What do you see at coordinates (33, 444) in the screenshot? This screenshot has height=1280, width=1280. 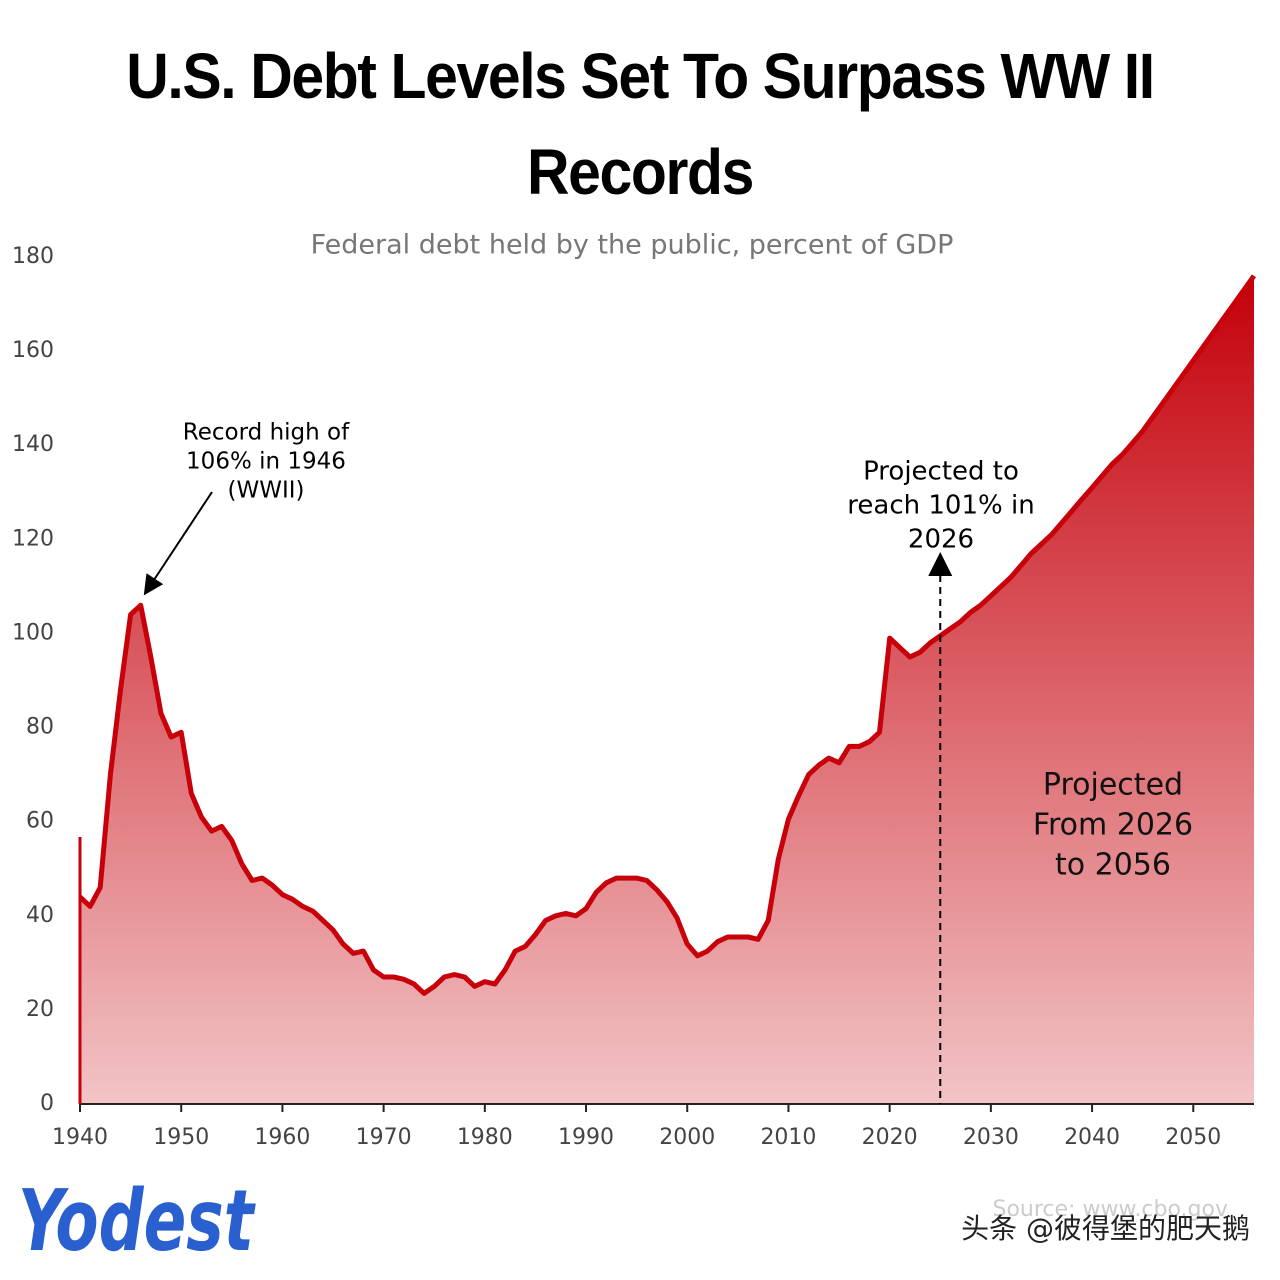 I see `y-tick-label: 140` at bounding box center [33, 444].